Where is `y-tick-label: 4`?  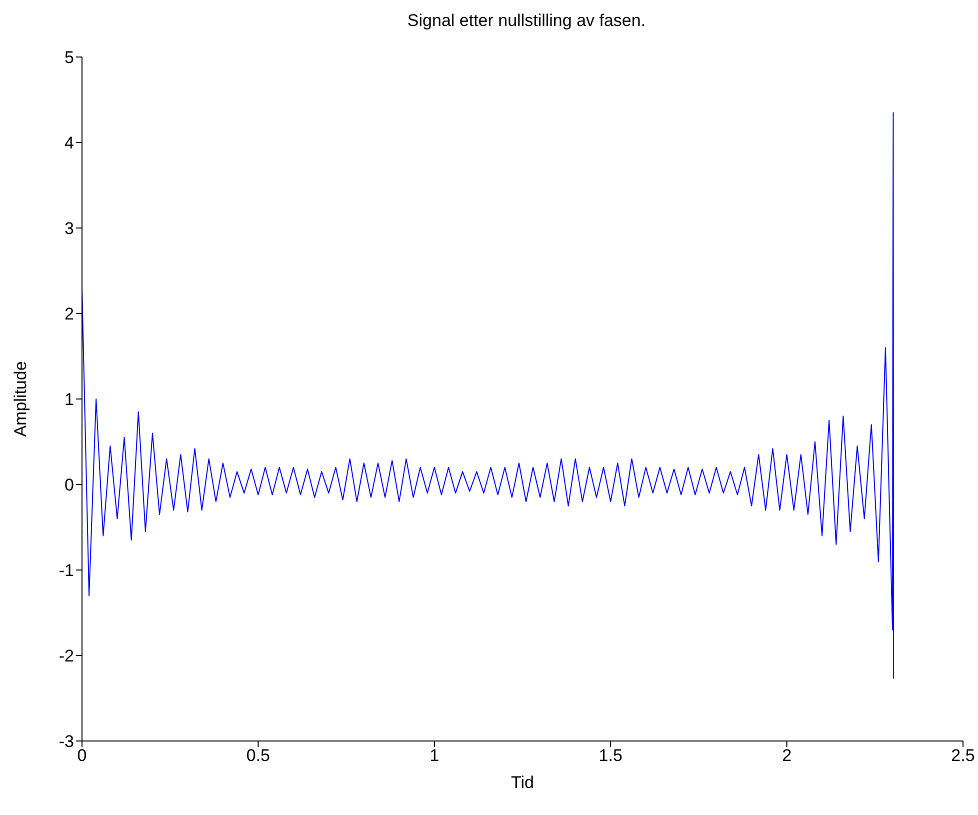
y-tick-label: 4 is located at coordinates (69, 143).